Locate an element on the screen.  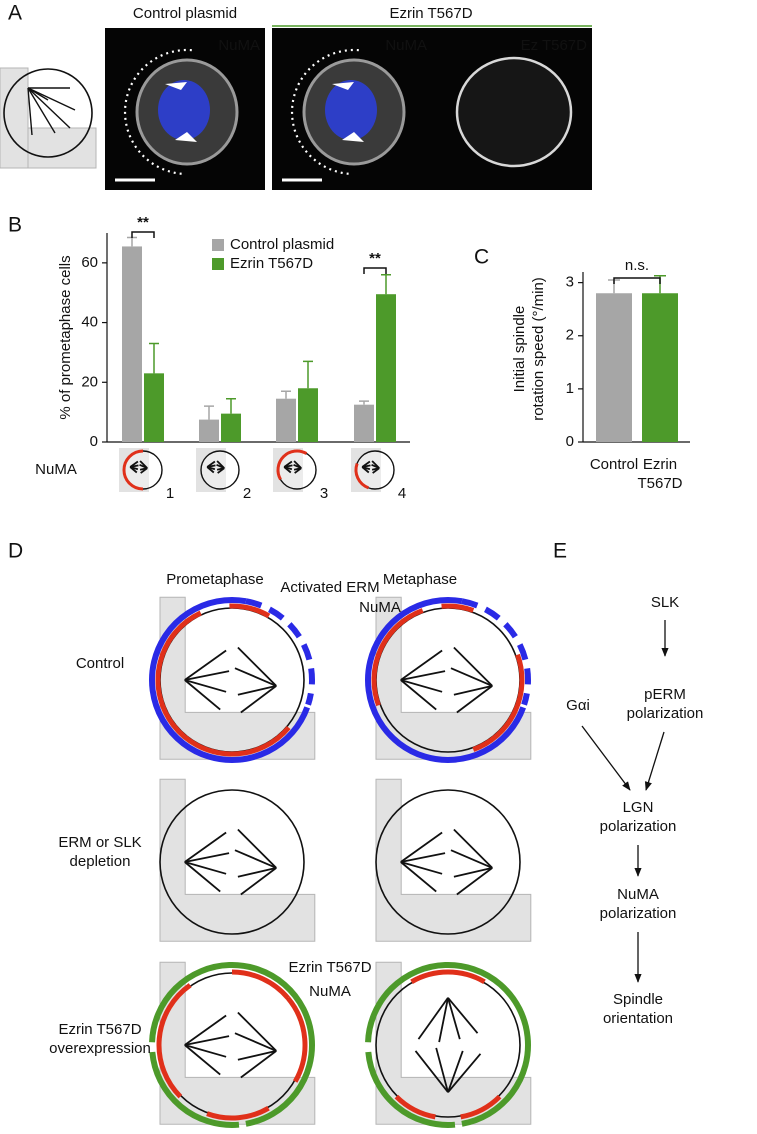
cortex-label: Activated ERM is located at coordinates (329, 587).